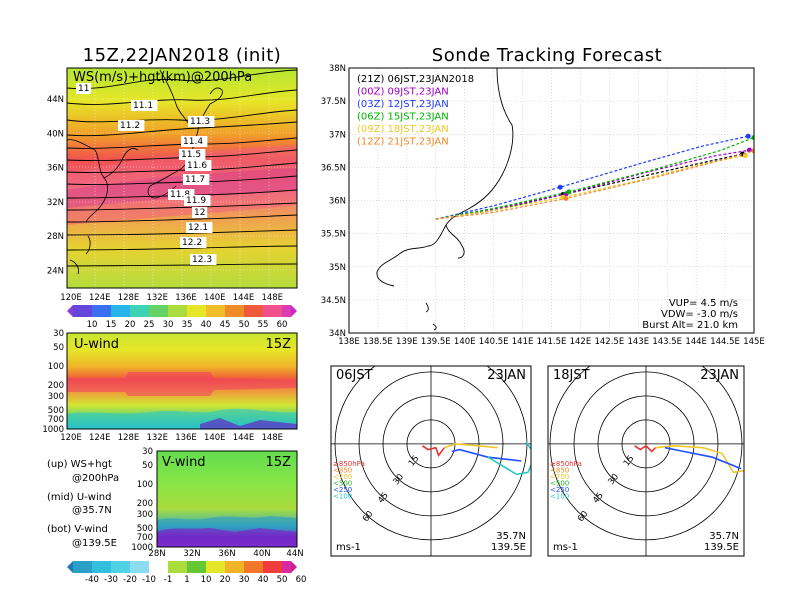  Describe the element at coordinates (349, 342) in the screenshot. I see `track-x-tick: 138E` at that location.